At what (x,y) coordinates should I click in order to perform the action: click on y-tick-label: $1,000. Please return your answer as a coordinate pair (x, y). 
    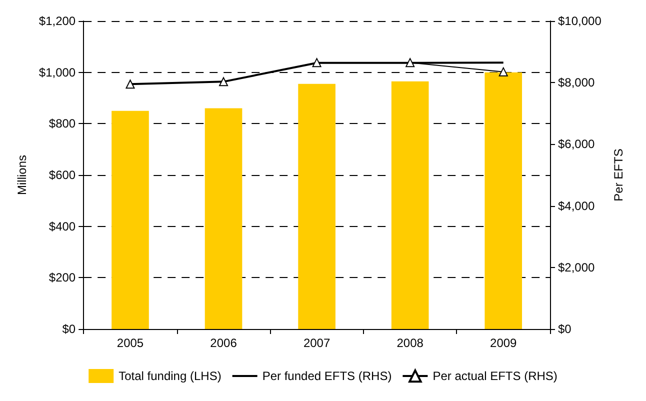
    Looking at the image, I should click on (57, 72).